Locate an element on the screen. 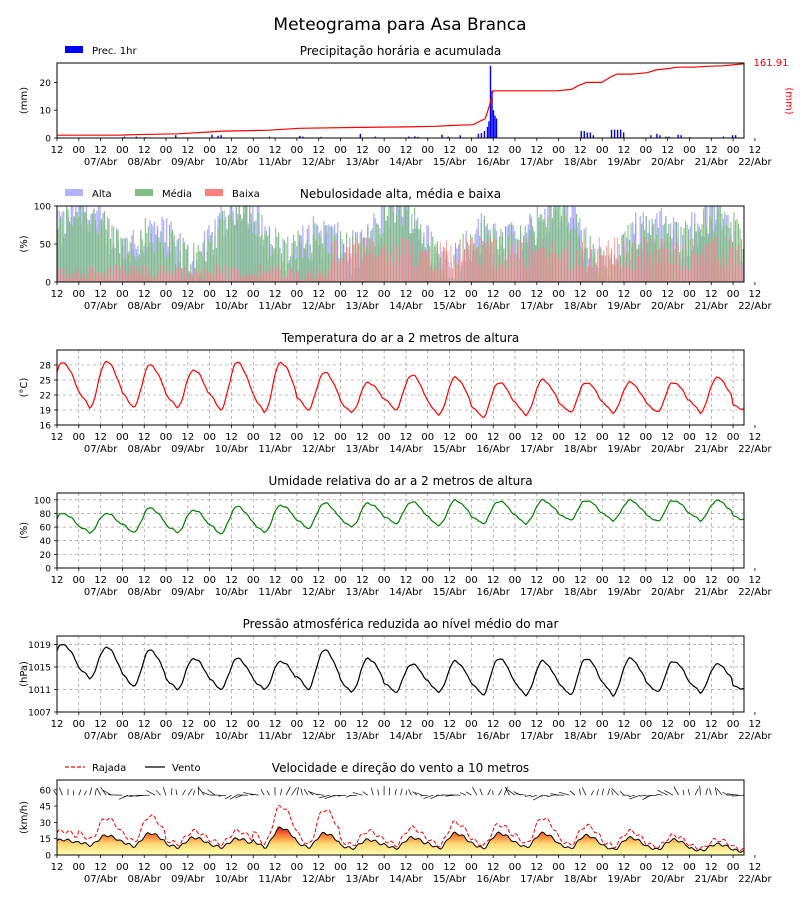  date-label: 14/Abr is located at coordinates (406, 736).